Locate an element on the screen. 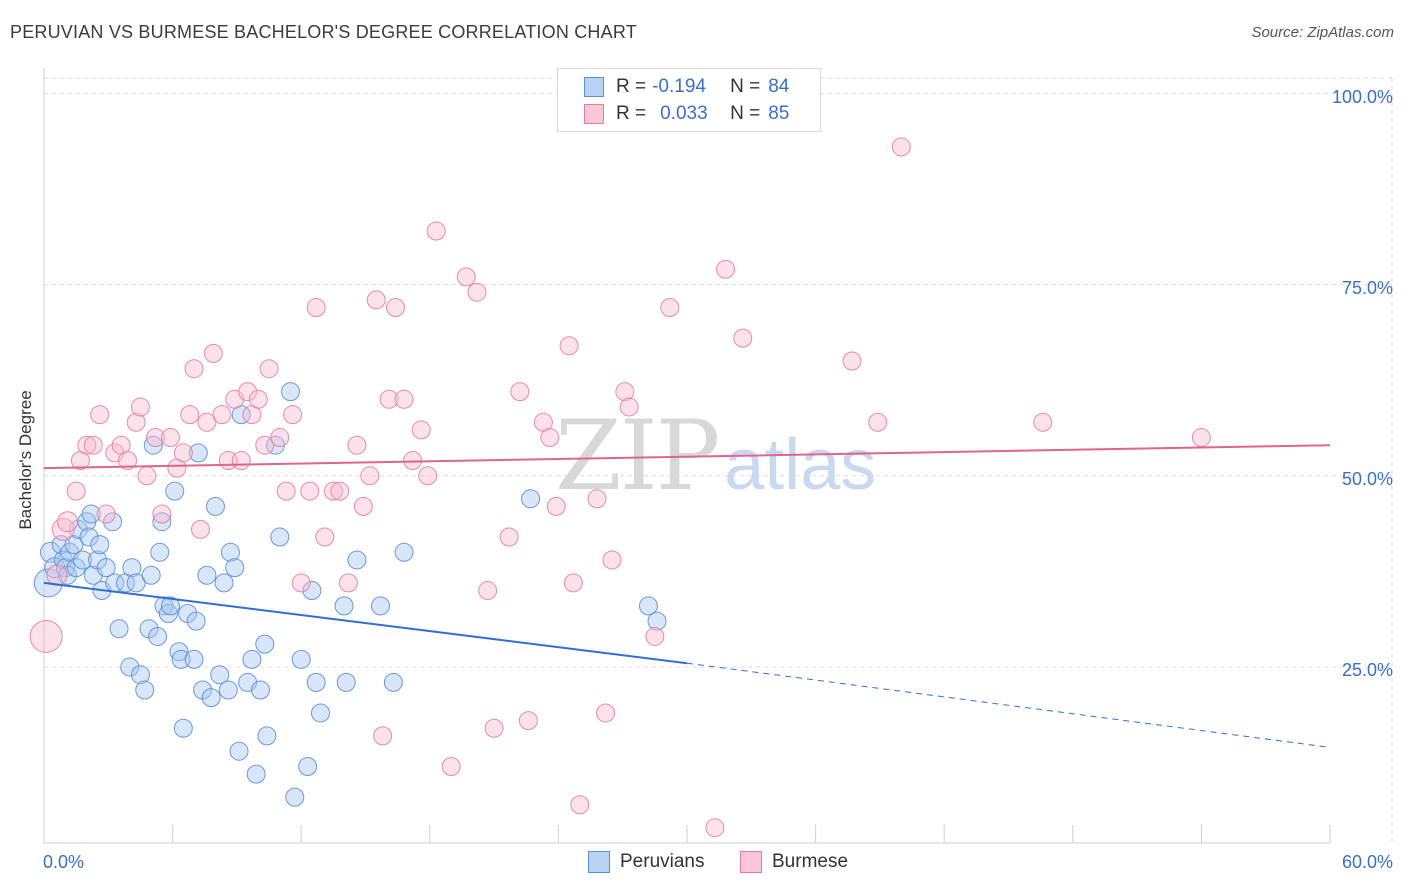 Image resolution: width=1406 pixels, height=892 pixels. burmese-trend-line is located at coordinates (687, 457).